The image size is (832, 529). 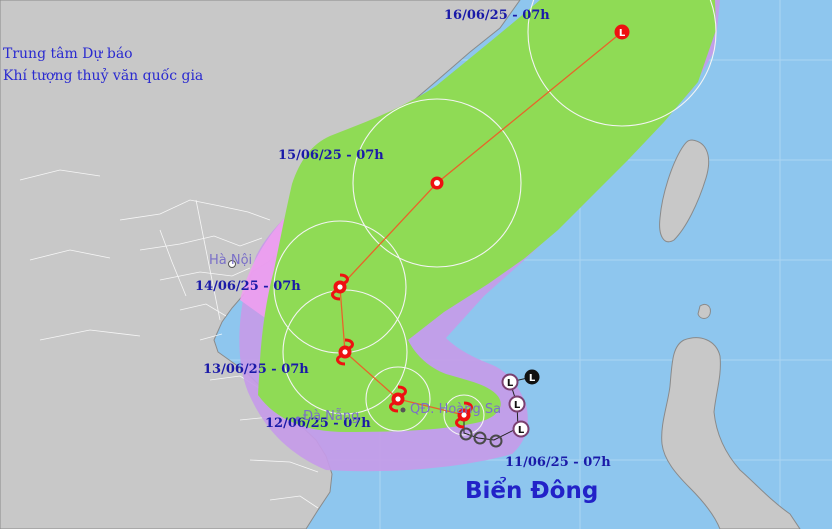 I want to click on agency-name-line1: Trung tâm Dự báo, so click(x=68, y=54).